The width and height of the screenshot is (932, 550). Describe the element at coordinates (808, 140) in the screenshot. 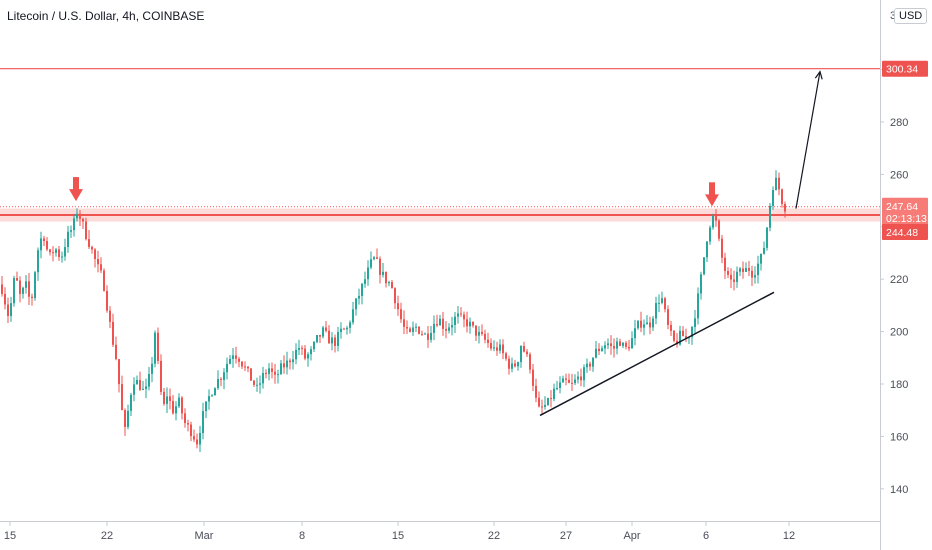

I see `projection-arrow-line` at that location.